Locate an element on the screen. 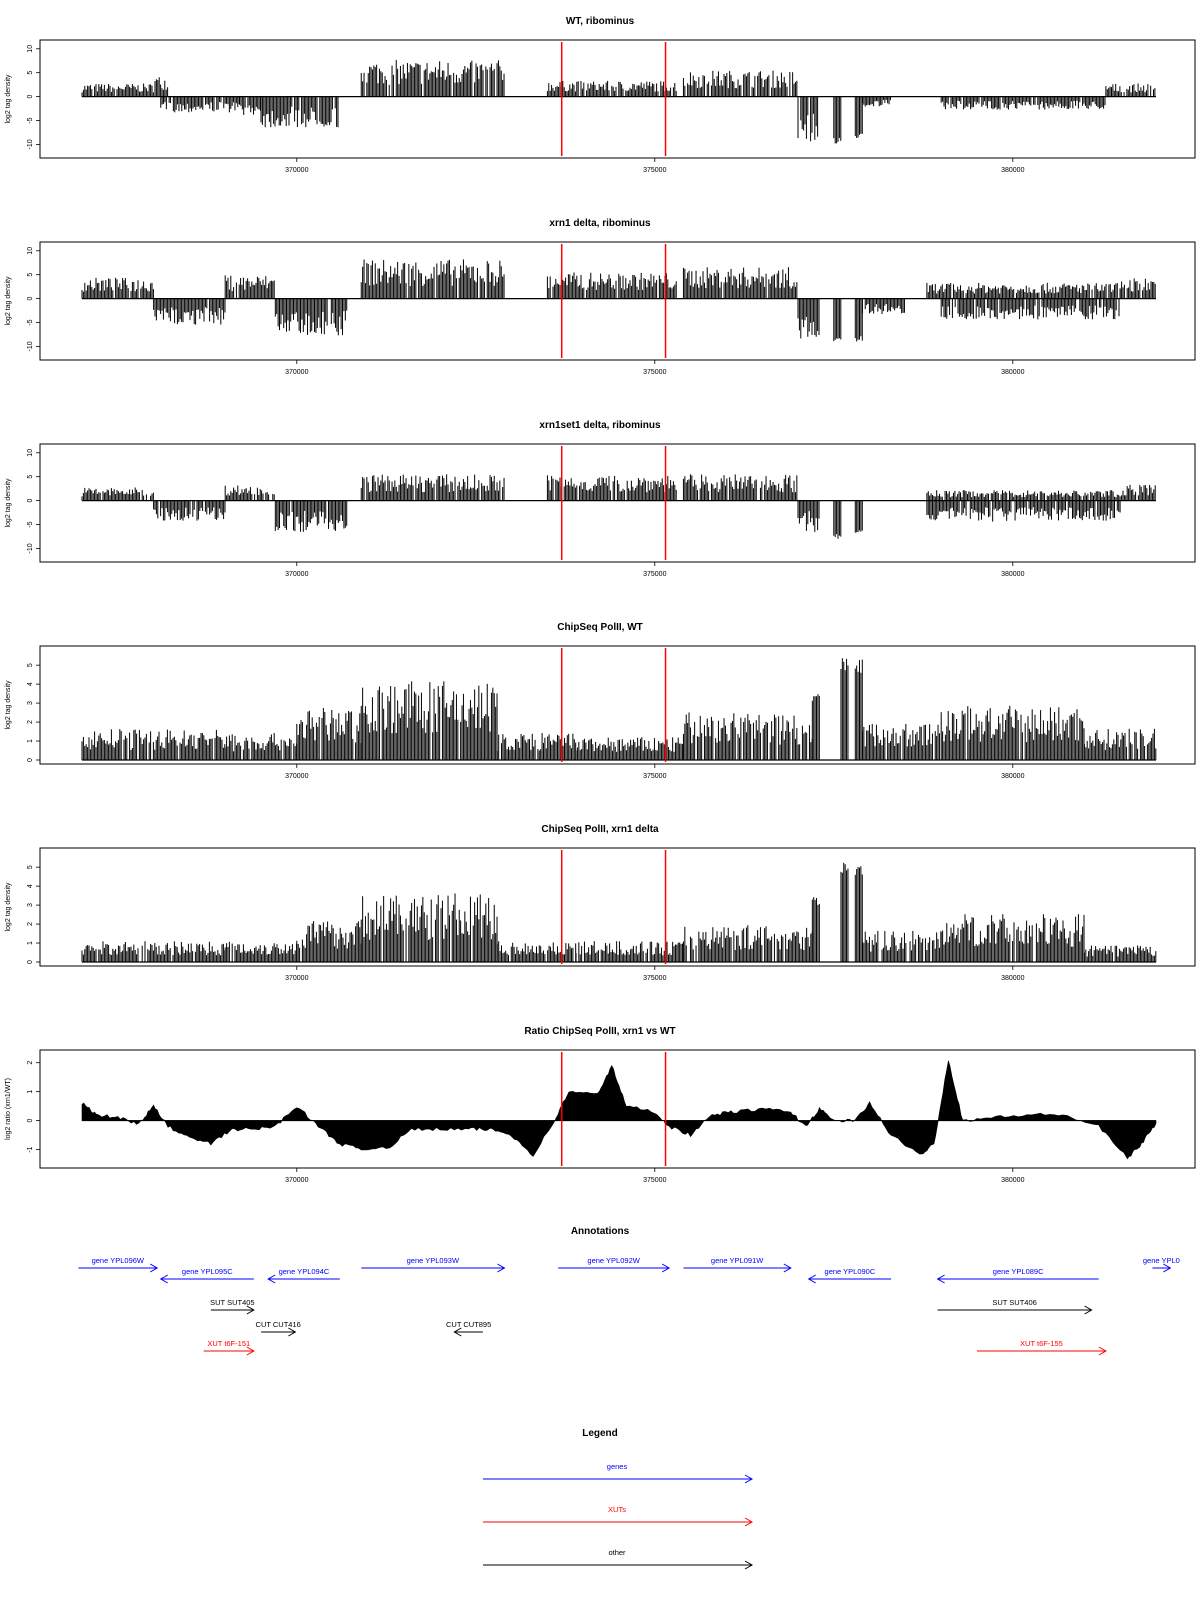  annotation-arrow: XUT t6F-155 is located at coordinates (1042, 1347).